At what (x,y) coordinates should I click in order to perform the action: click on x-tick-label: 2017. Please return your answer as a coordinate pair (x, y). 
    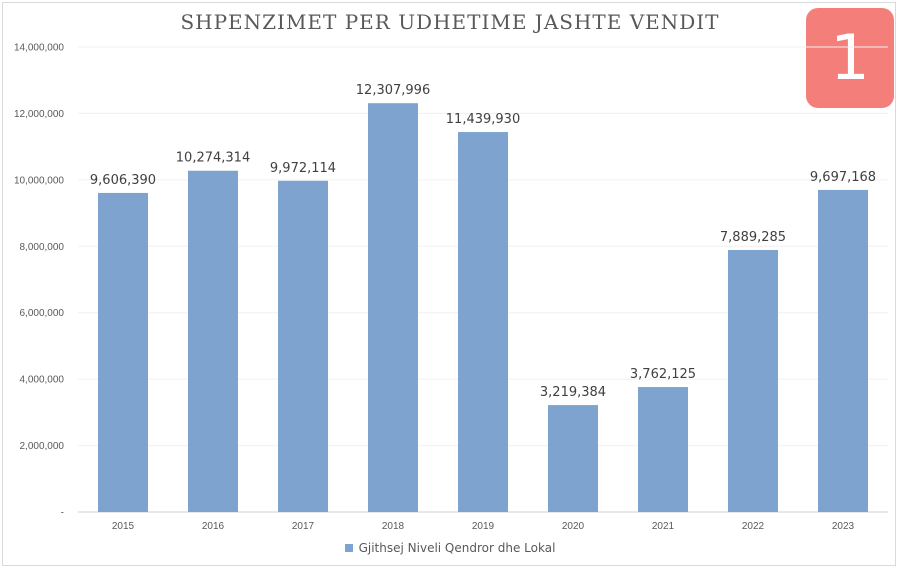
    Looking at the image, I should click on (303, 526).